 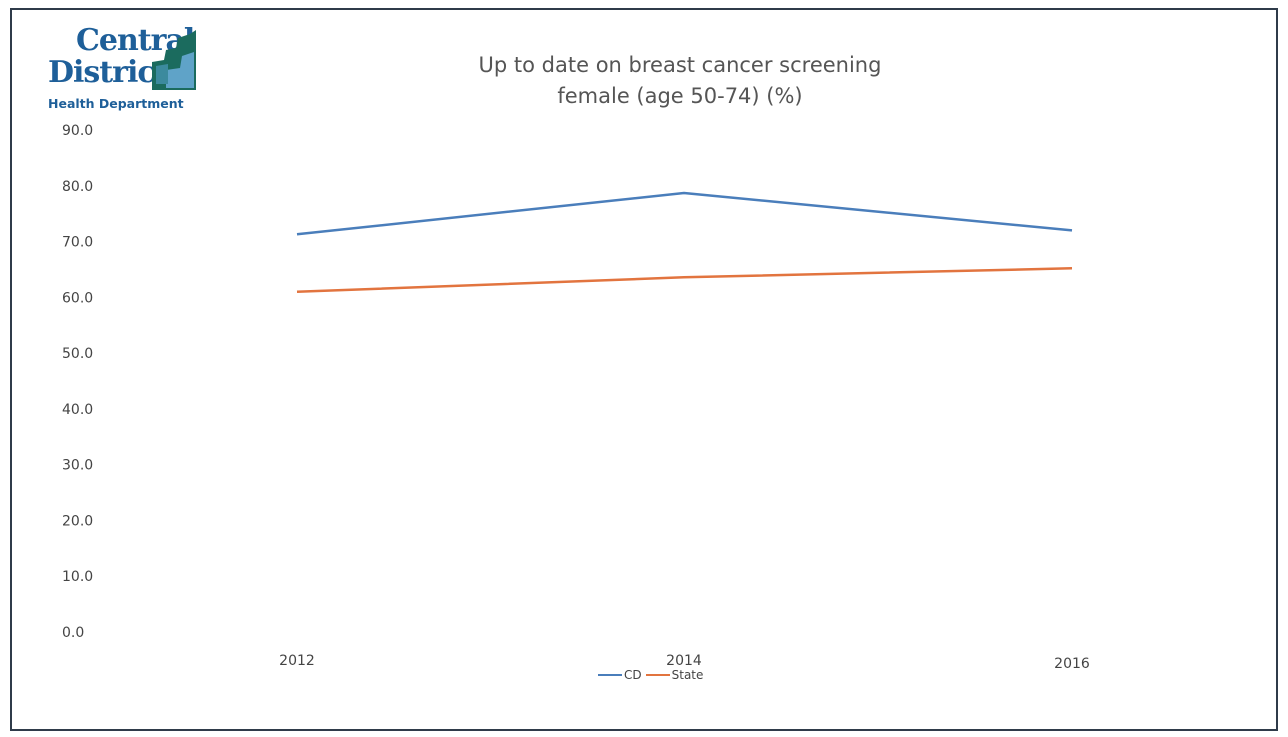 I want to click on district-map-icon, so click(x=174, y=60).